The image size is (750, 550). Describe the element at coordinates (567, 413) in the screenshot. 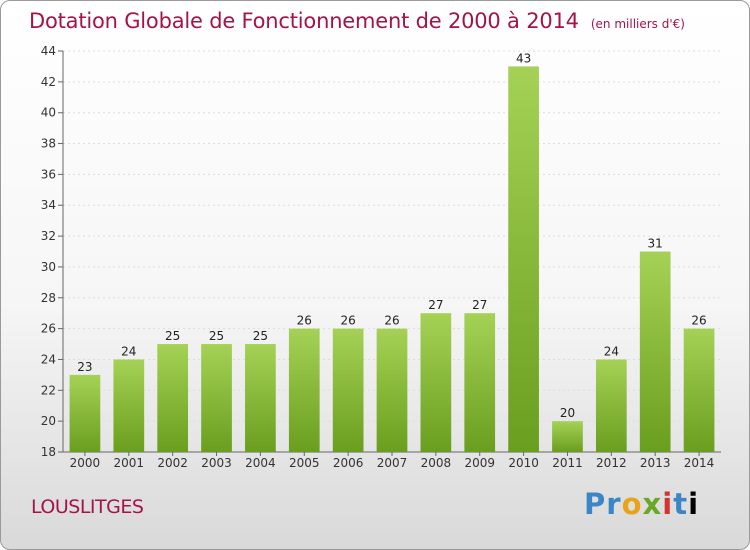

I see `value-label-2011: 20` at that location.